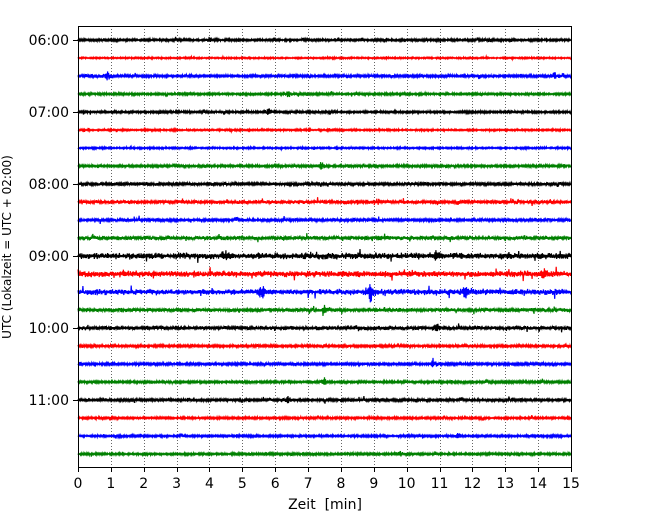 This screenshot has height=520, width=650. What do you see at coordinates (440, 484) in the screenshot?
I see `x-tick-label: 11` at bounding box center [440, 484].